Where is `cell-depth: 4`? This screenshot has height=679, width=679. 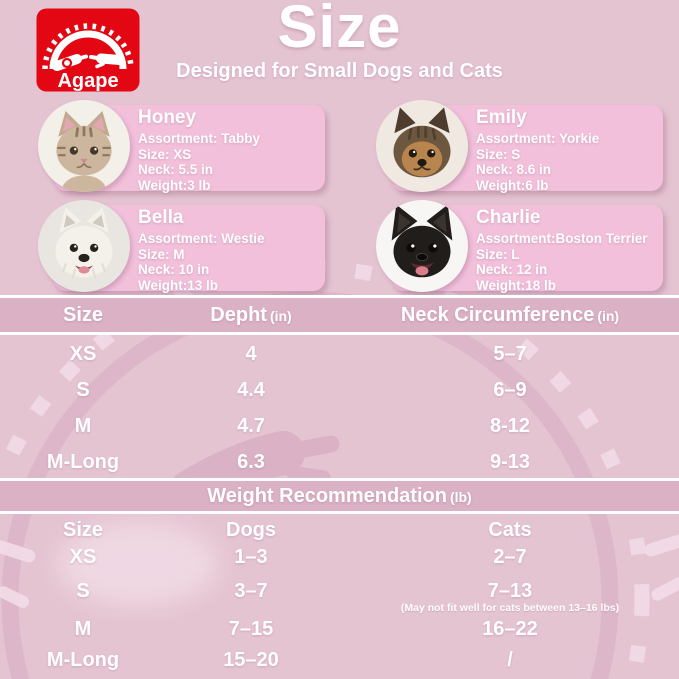
cell-depth: 4 is located at coordinates (251, 354).